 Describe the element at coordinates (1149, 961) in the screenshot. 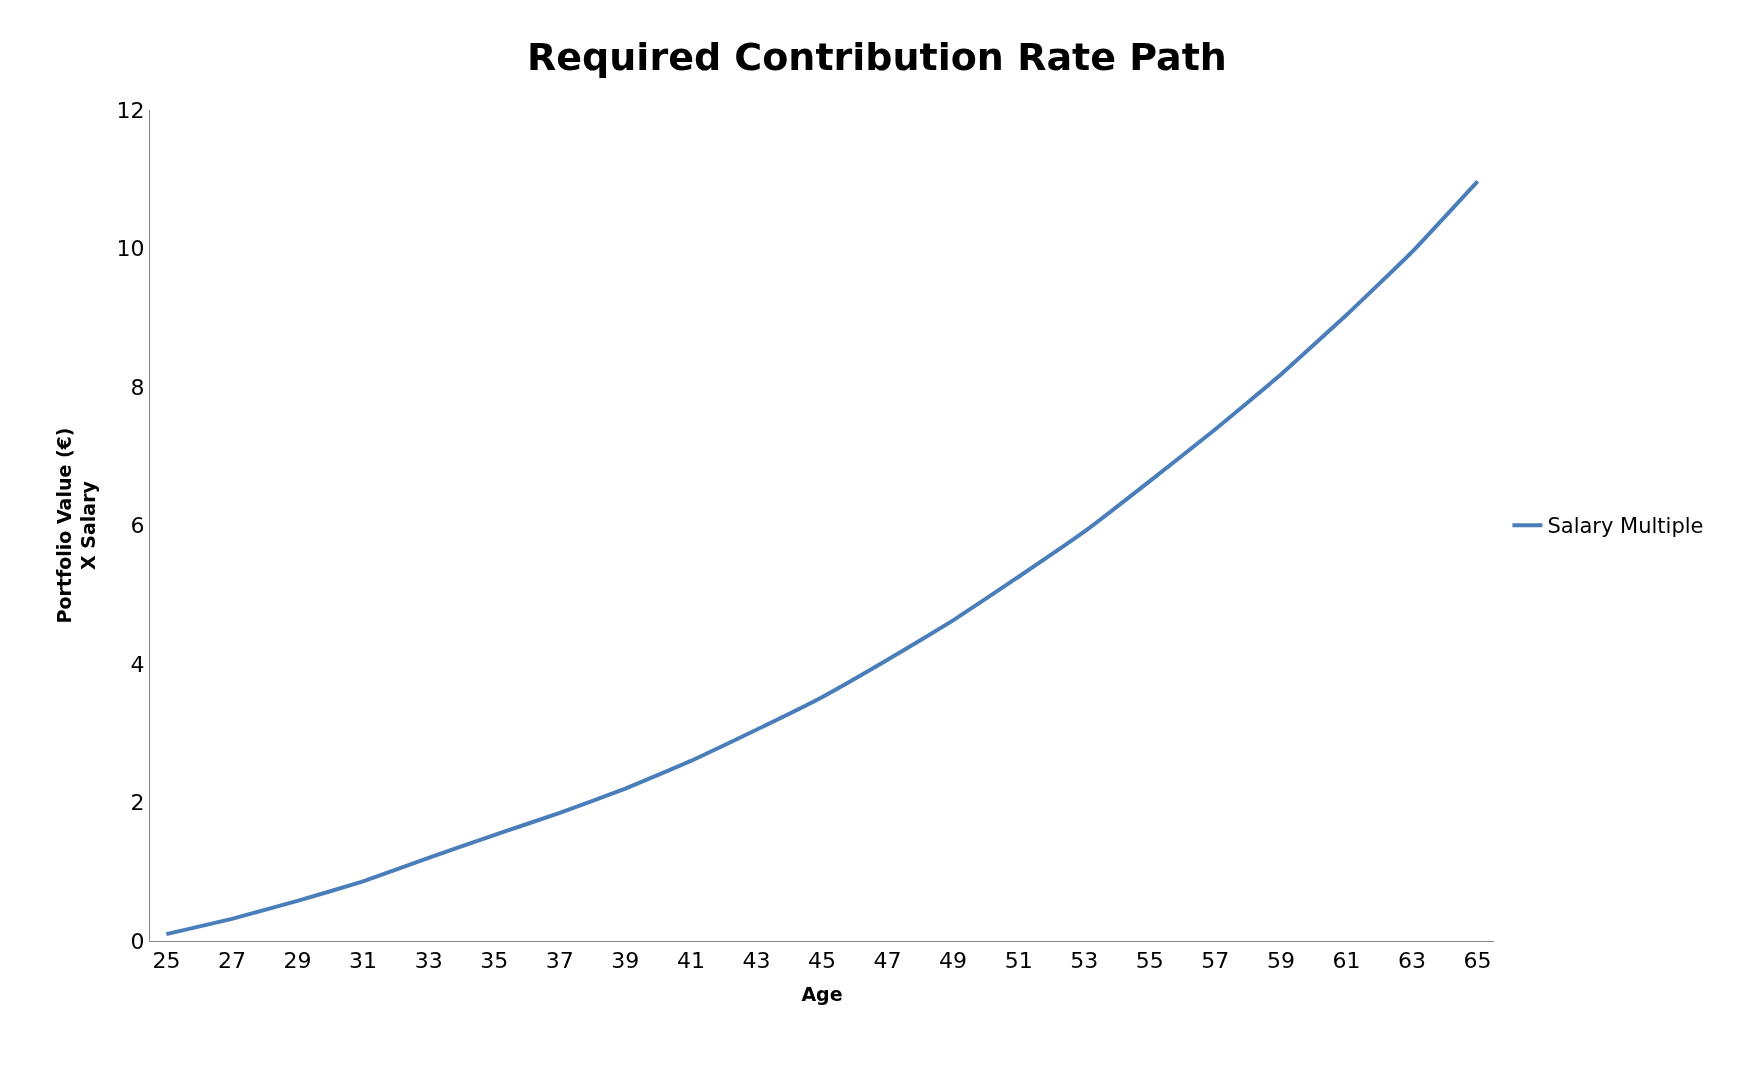

I see `x-tick-label: 55` at that location.